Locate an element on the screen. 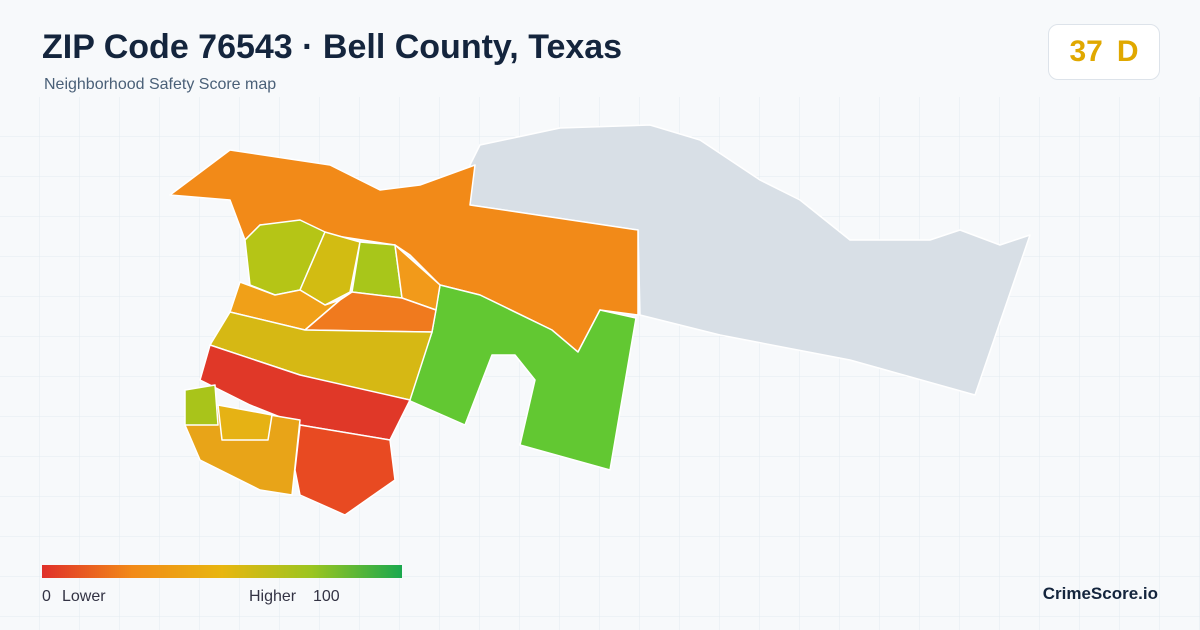  score: 37 is located at coordinates (1086, 51).